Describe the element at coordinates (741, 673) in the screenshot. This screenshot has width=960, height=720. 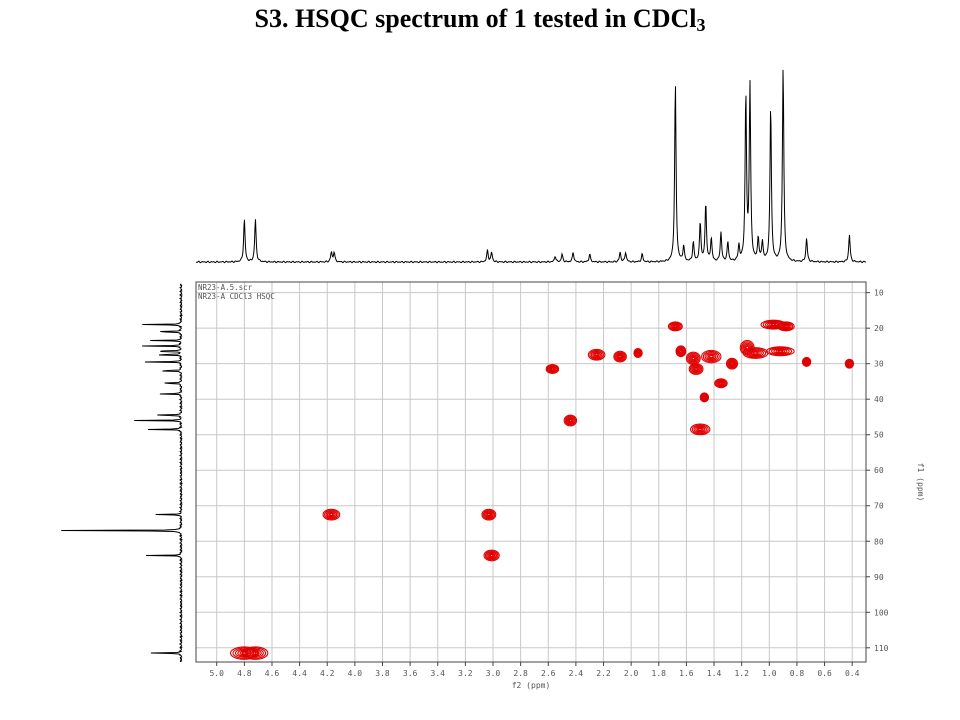
I see `x-tick-label: 1.2` at that location.